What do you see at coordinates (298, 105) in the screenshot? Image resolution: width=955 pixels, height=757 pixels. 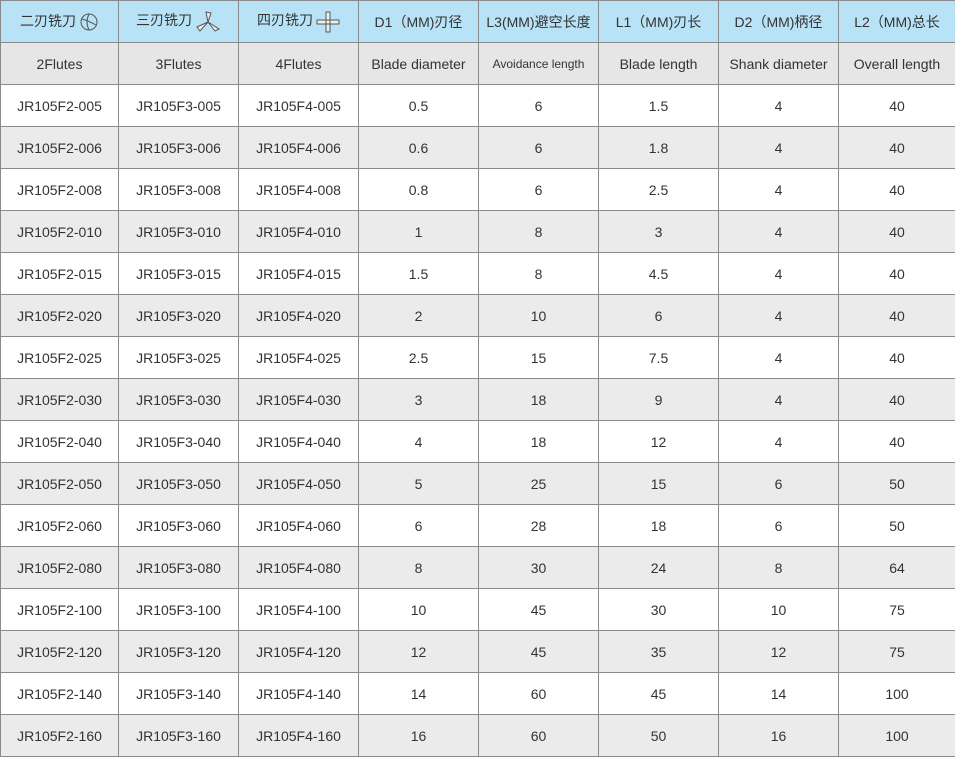 I see `table-cell: JR105F4-005` at bounding box center [298, 105].